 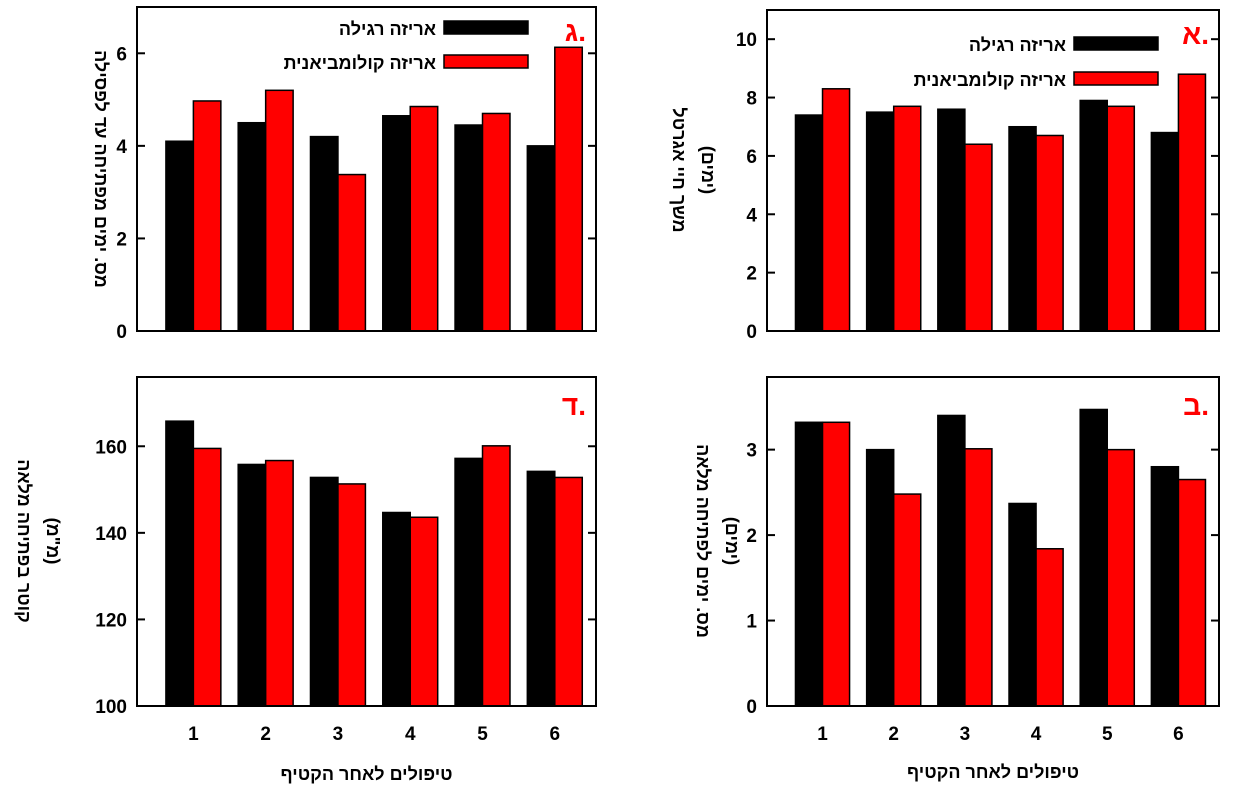 What do you see at coordinates (53, 541) in the screenshot?
I see `y-axis-title-d-line2: (מ"מ)` at bounding box center [53, 541].